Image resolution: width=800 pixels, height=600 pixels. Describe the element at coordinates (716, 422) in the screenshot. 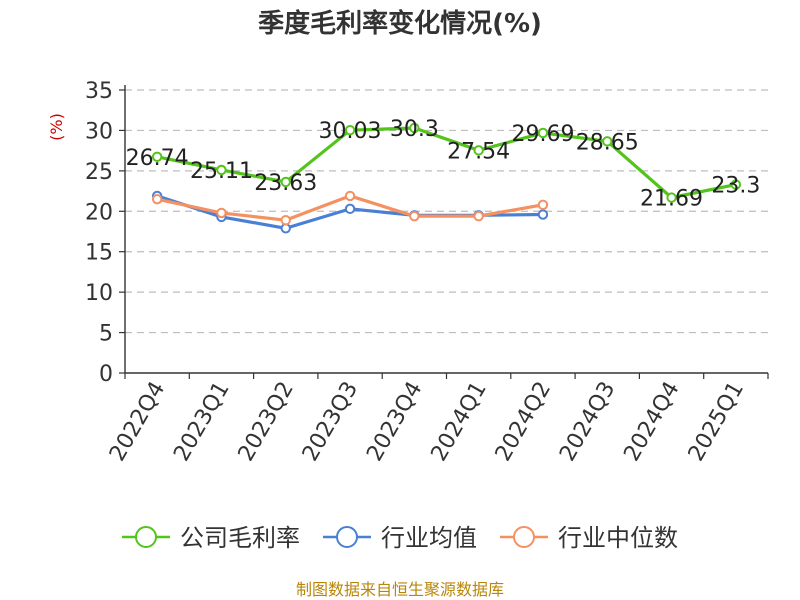

I see `x-tick-label: 2025Q1` at that location.